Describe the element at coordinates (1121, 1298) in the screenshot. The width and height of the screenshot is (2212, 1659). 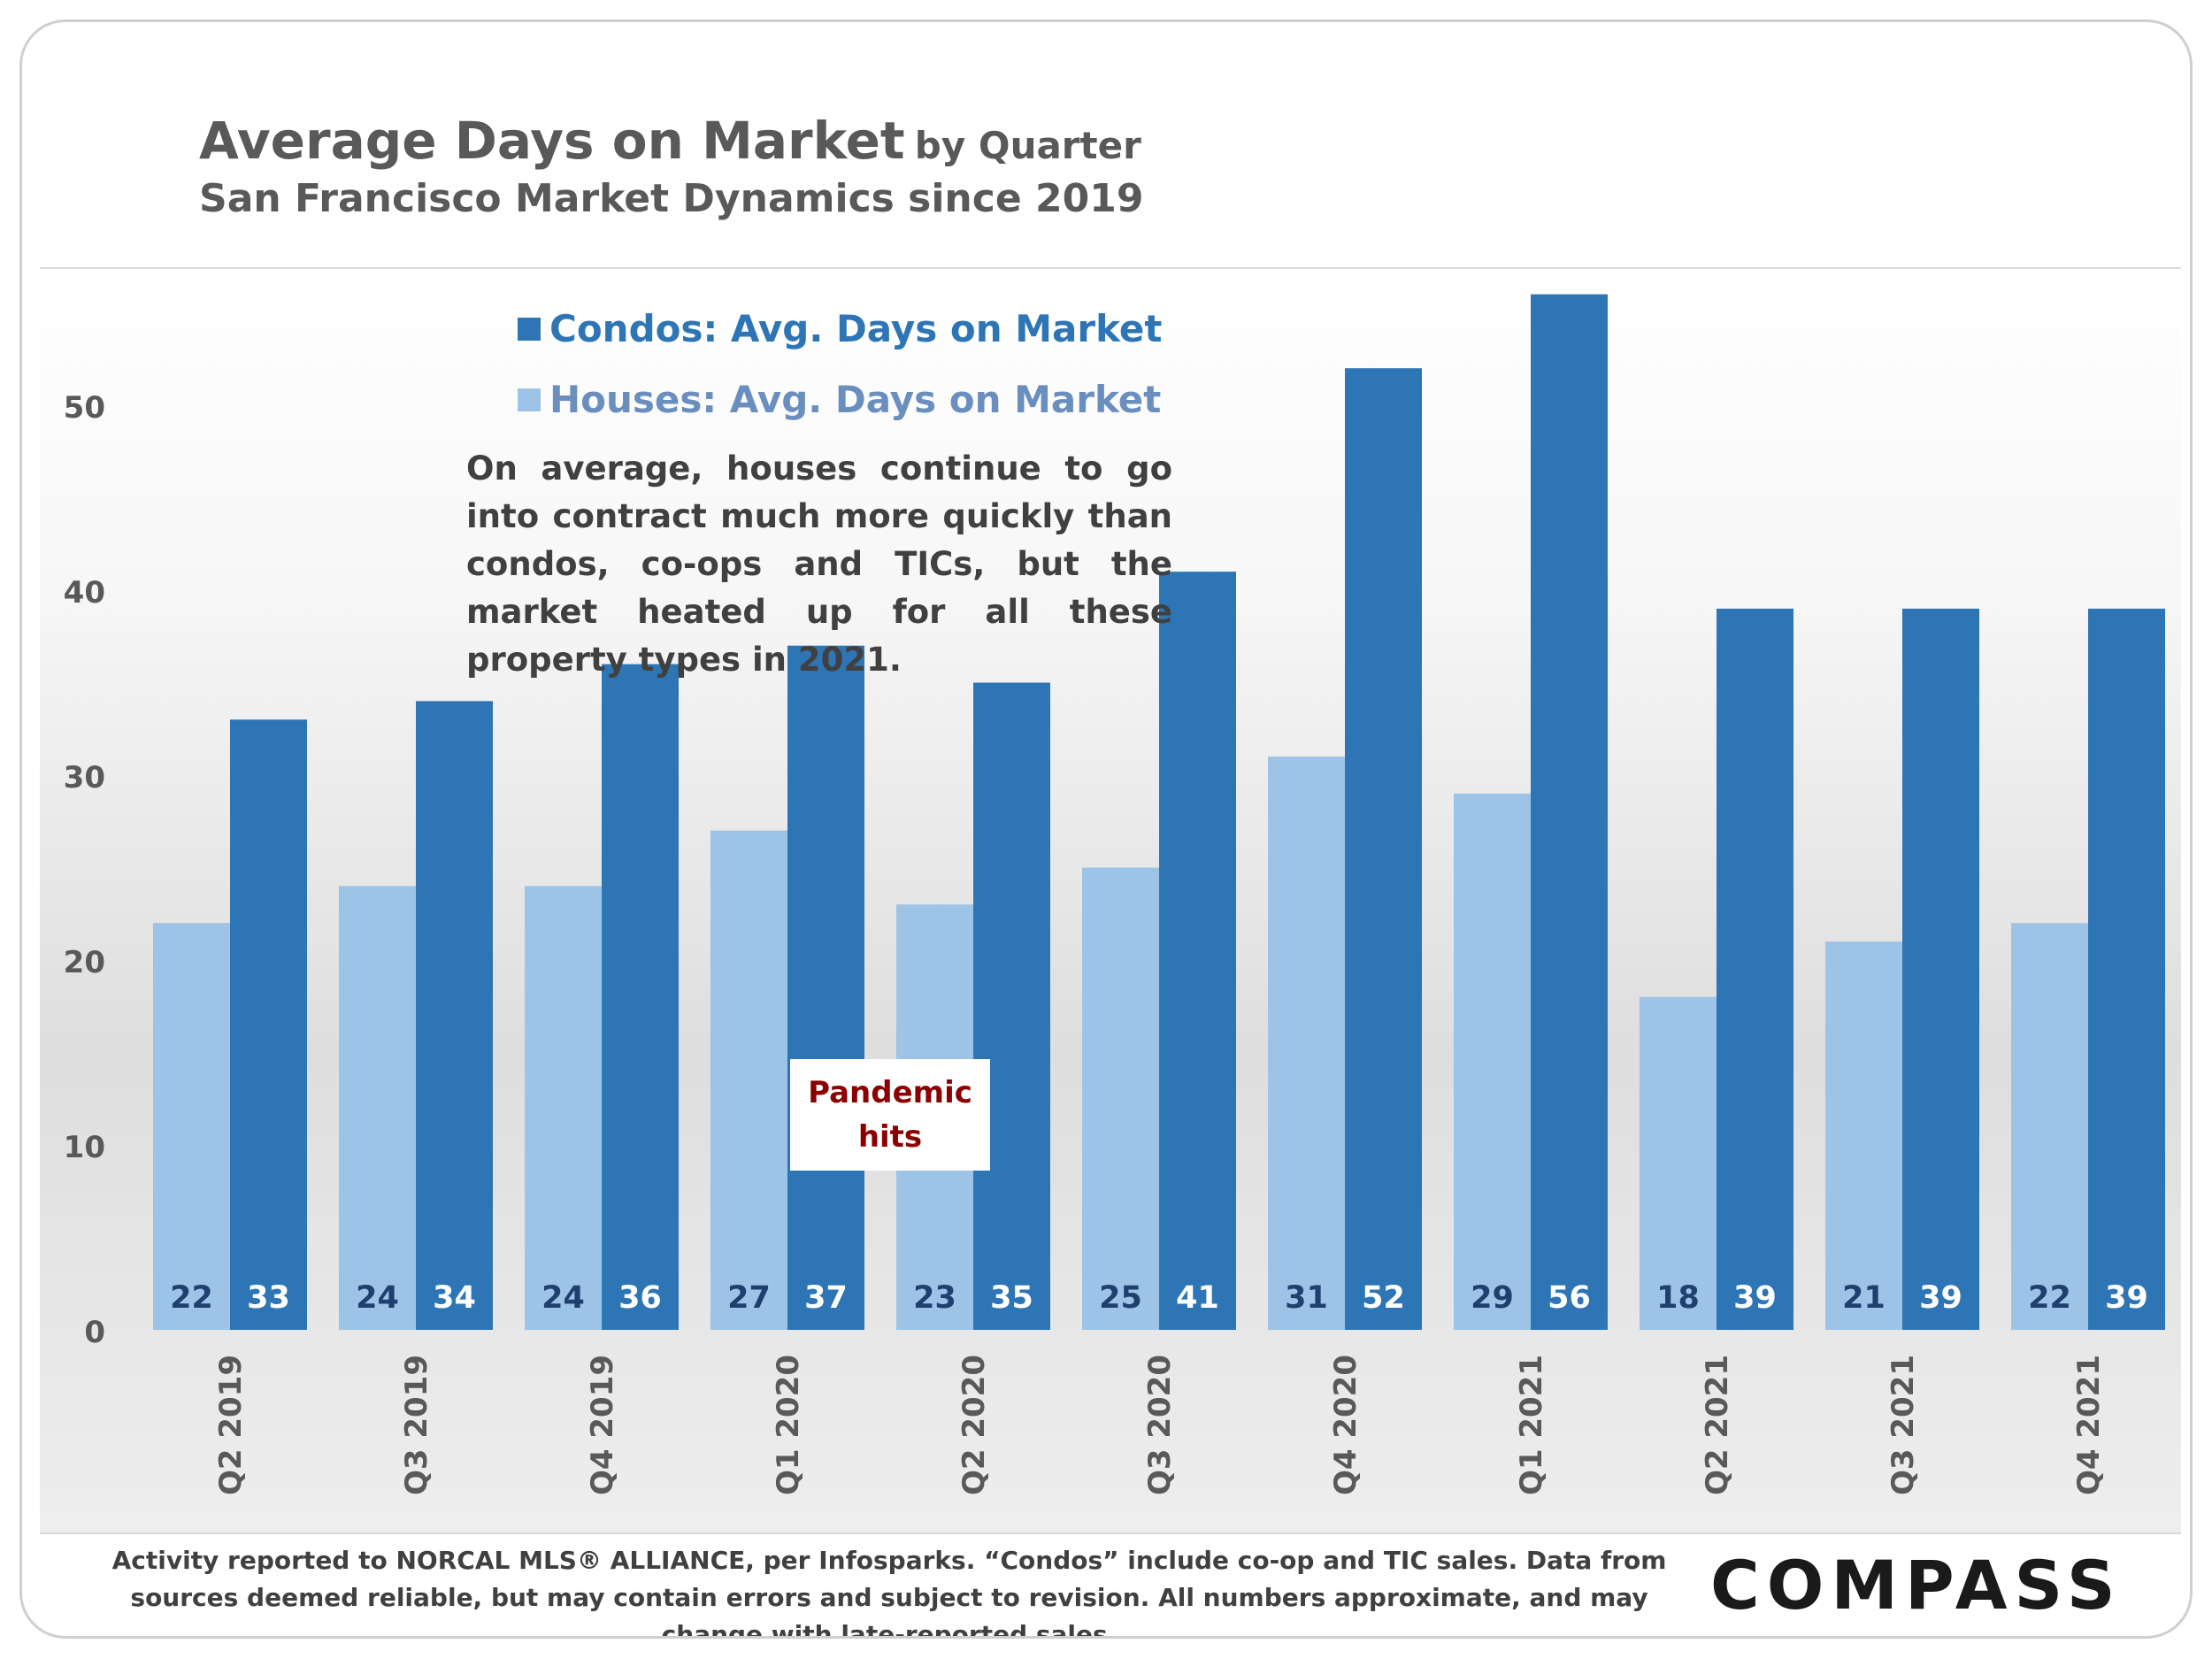
I see `data-label-houses: 25` at that location.